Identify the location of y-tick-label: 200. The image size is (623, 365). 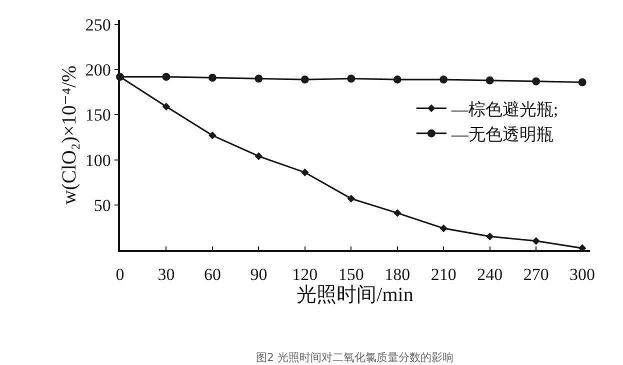
(98, 70).